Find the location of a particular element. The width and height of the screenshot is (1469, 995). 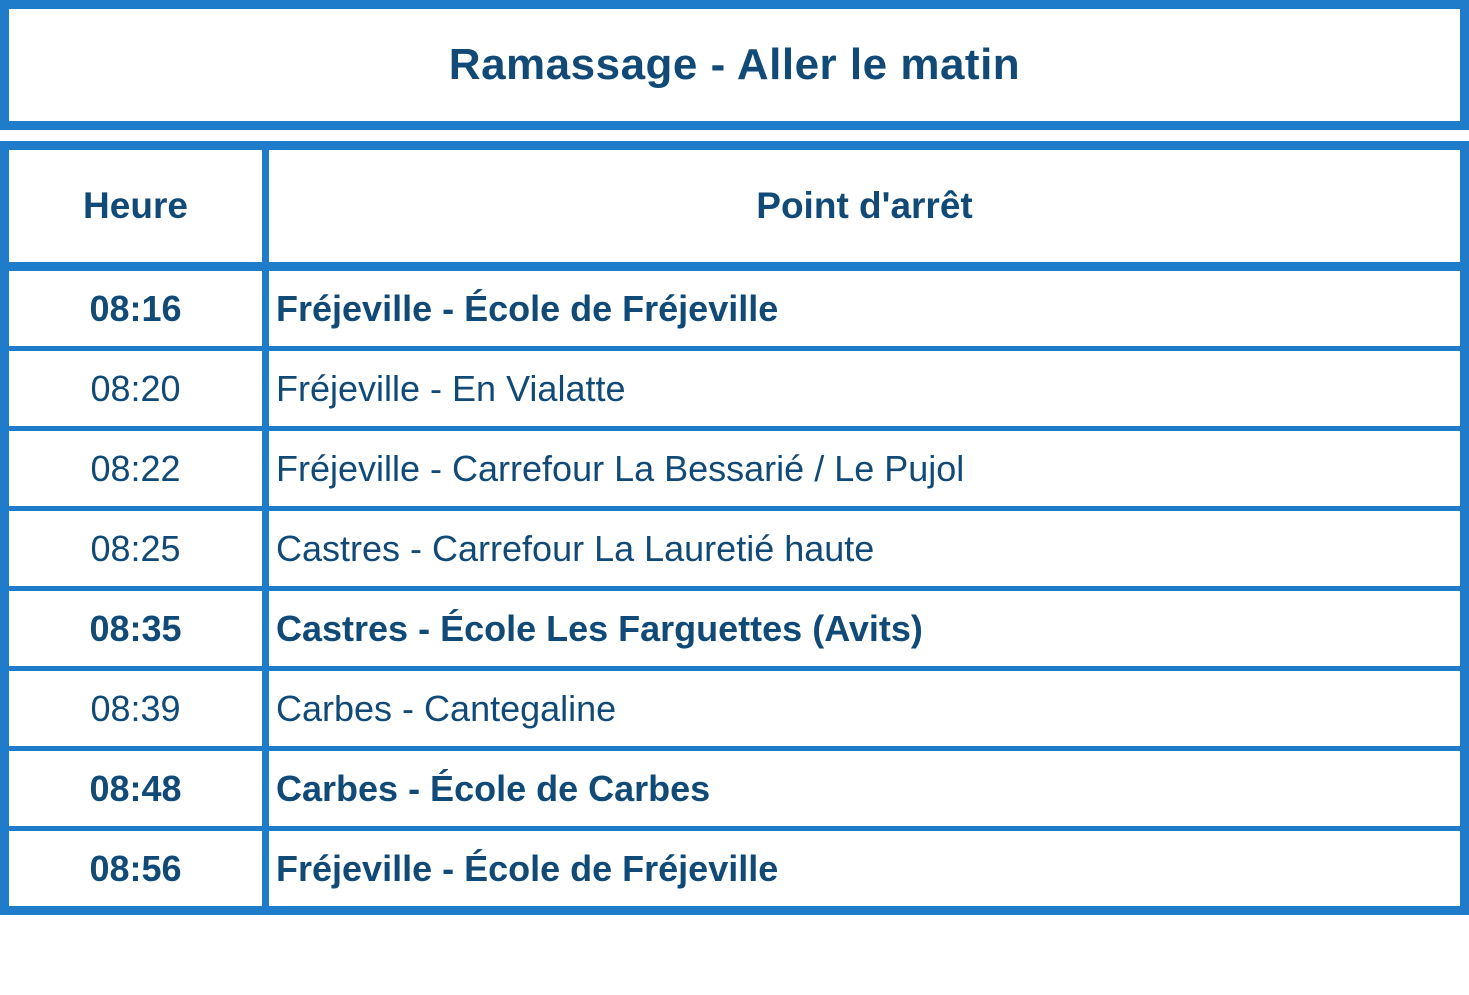

row-stop: Carbes - Cantegaline is located at coordinates (446, 708).